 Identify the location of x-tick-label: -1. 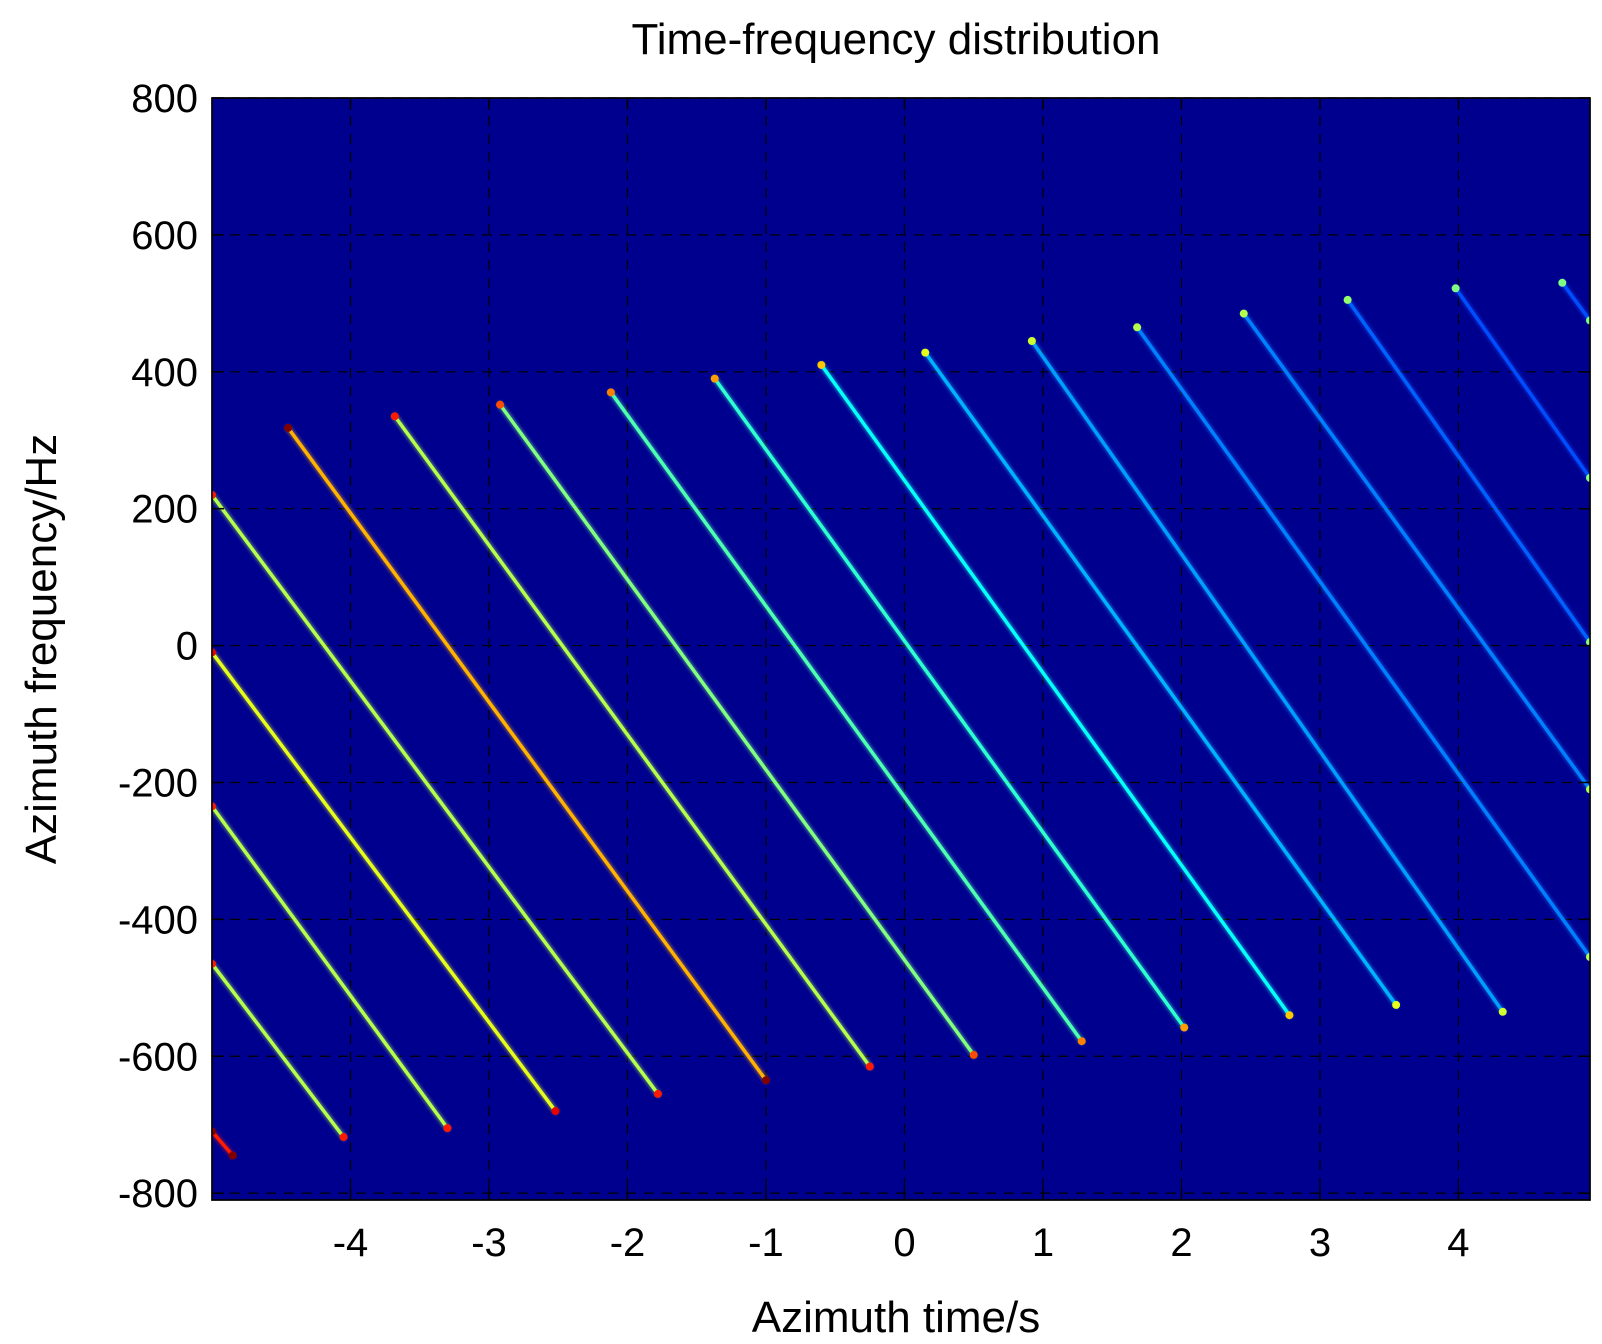
(766, 1243).